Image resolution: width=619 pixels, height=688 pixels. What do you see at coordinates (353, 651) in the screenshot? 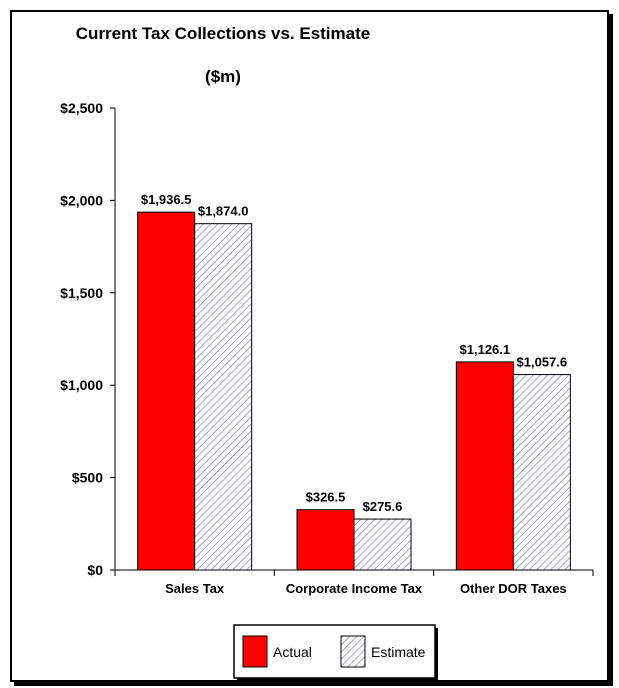
I see `legend-swatch-estimate` at bounding box center [353, 651].